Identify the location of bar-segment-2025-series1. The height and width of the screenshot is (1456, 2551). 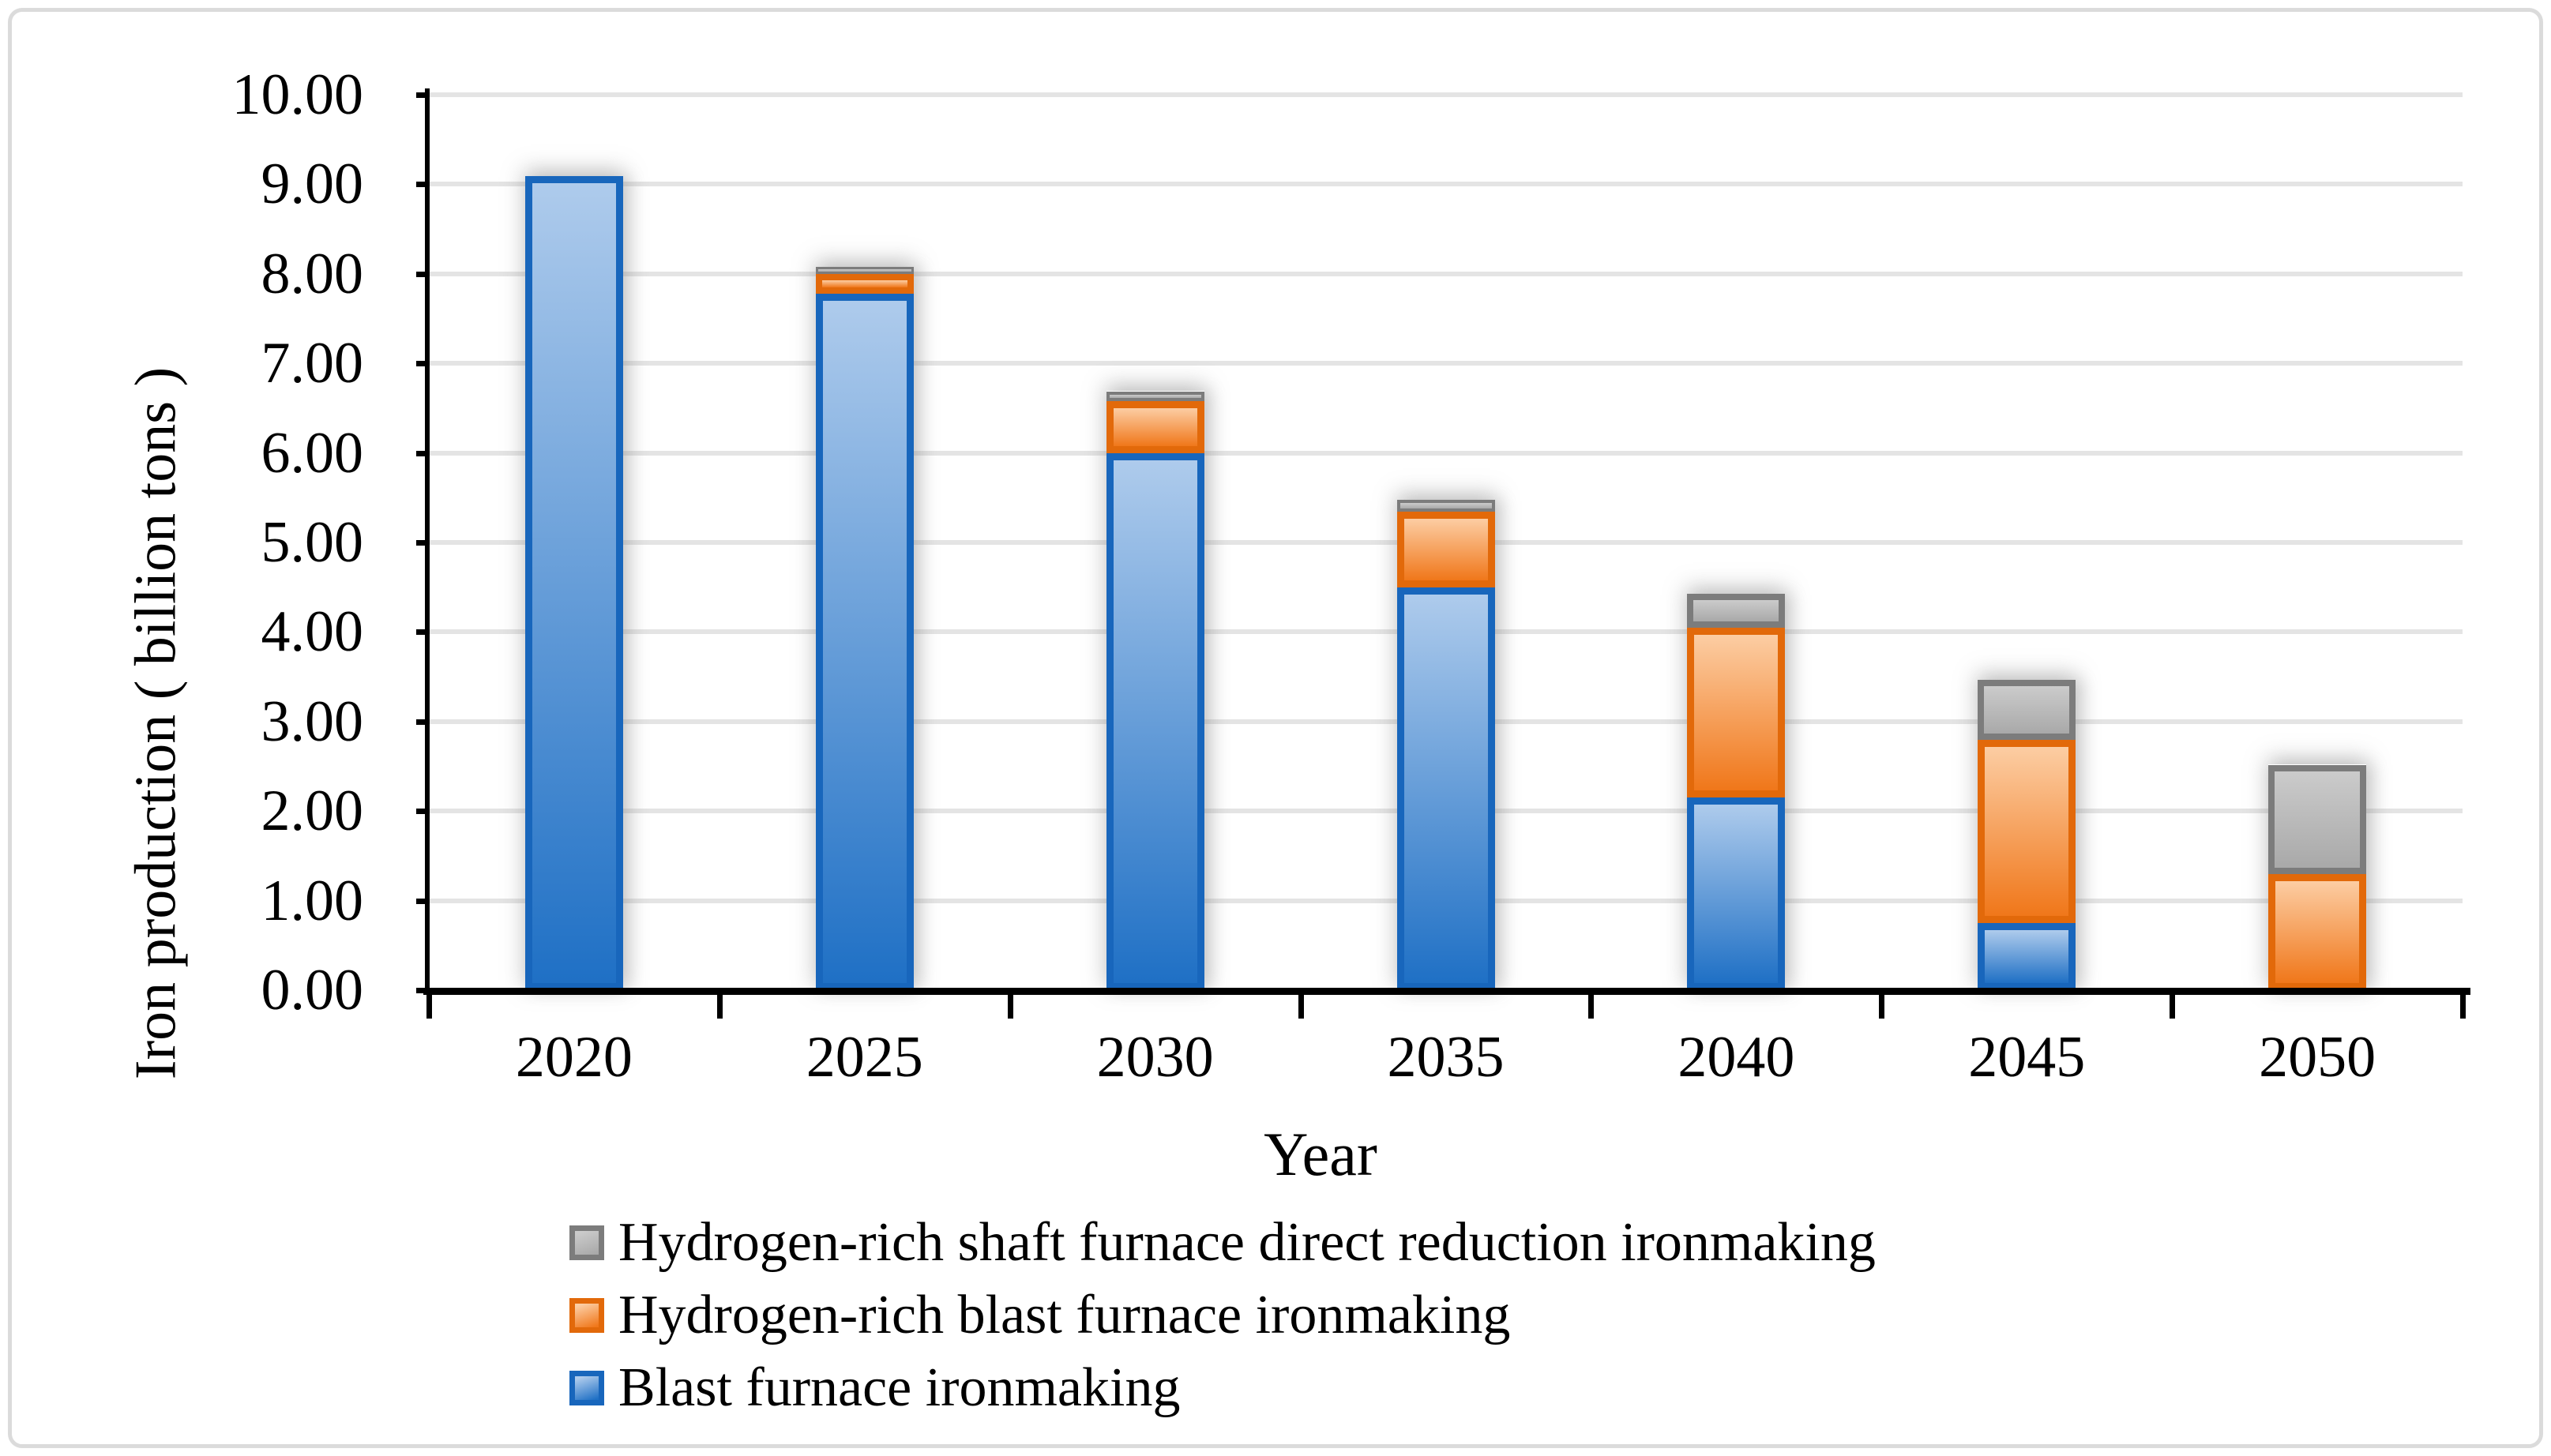
(864, 284).